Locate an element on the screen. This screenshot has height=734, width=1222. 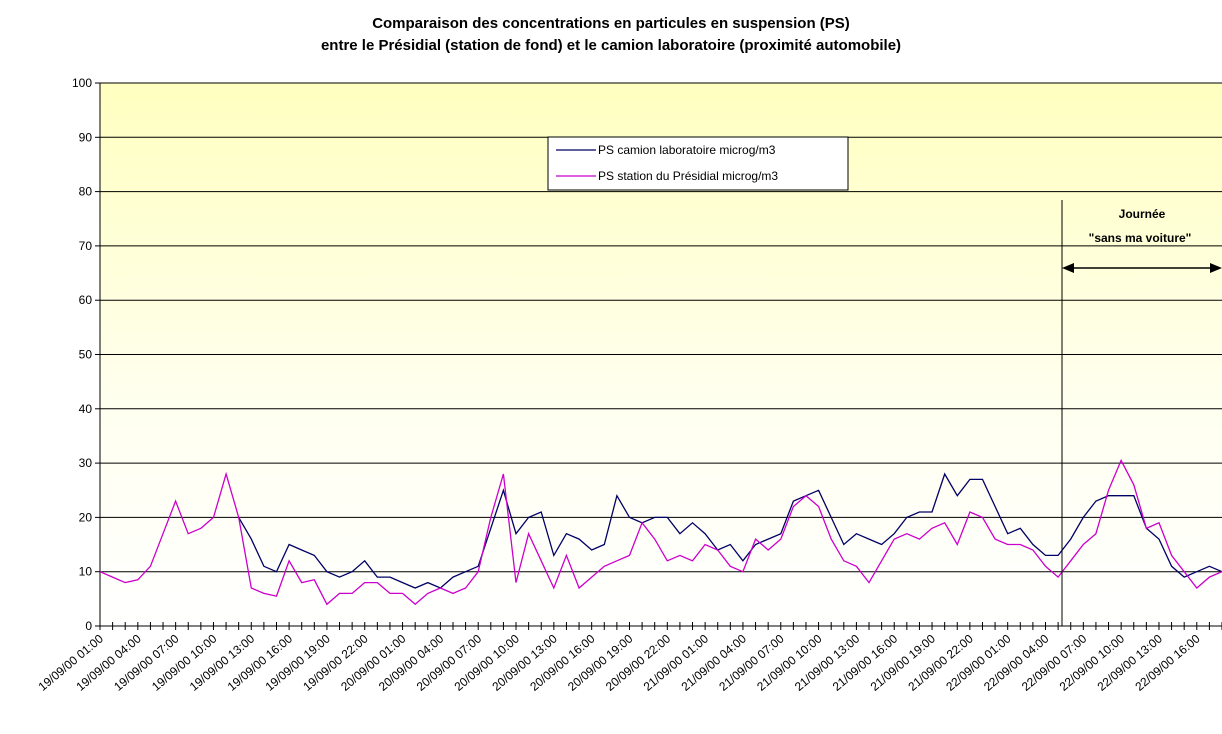
x-tick-label: 19/09/00 10:00 is located at coordinates (184, 662).